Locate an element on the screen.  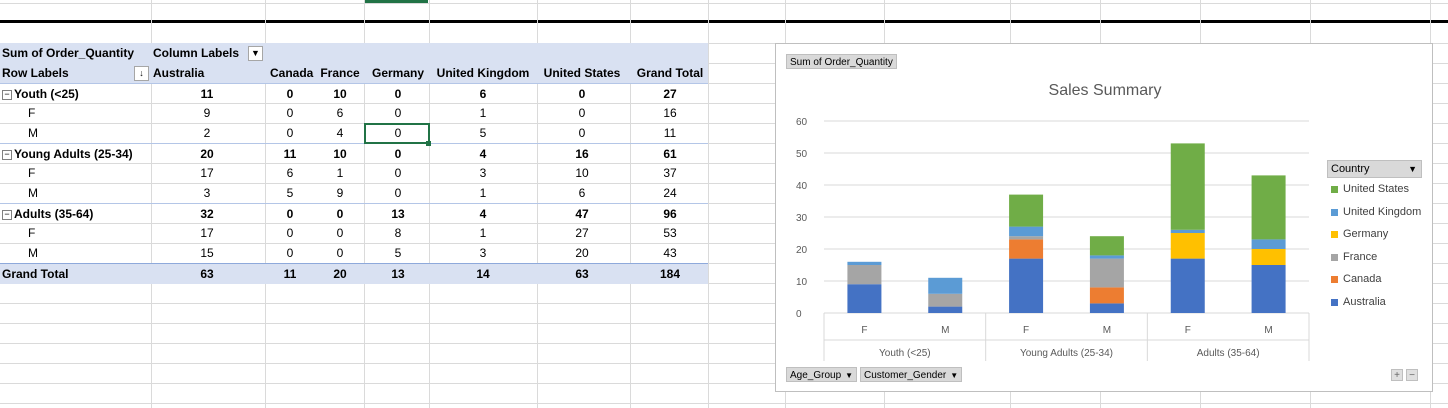
legend-field-button: Country ▼ is located at coordinates (1374, 169).